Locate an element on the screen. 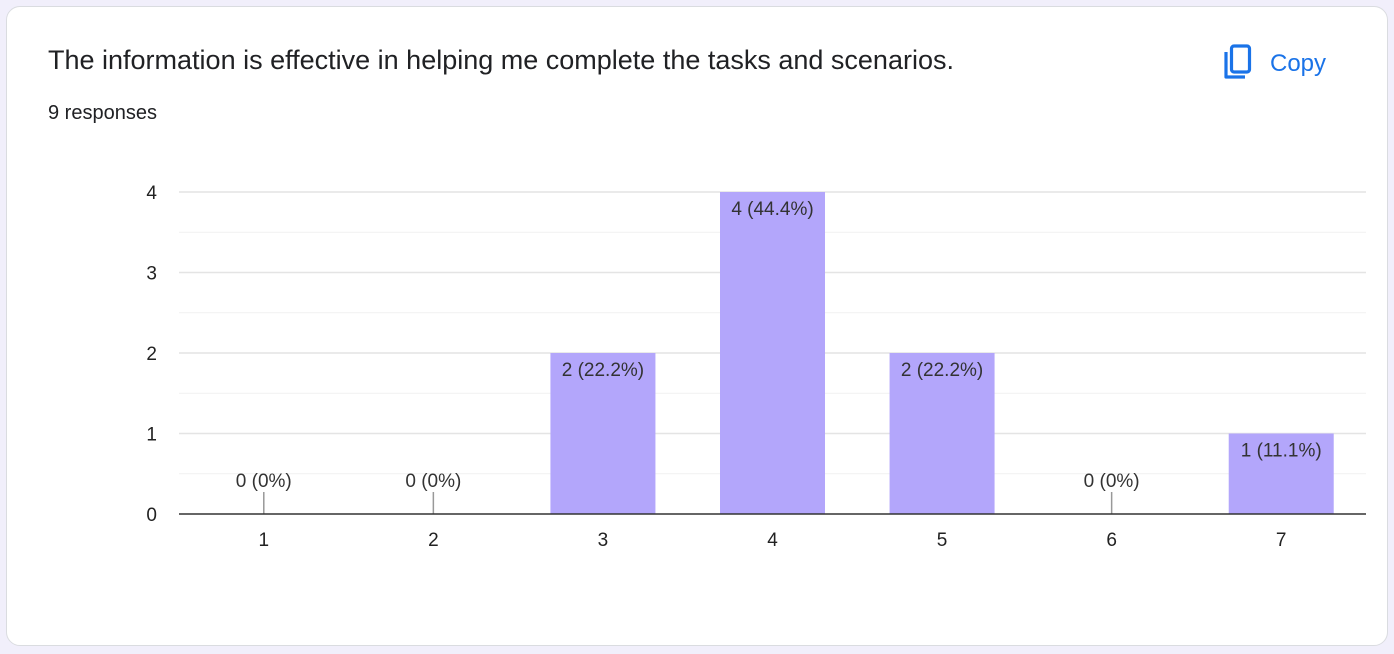 The image size is (1394, 654). x-tick-label: 1 is located at coordinates (263, 540).